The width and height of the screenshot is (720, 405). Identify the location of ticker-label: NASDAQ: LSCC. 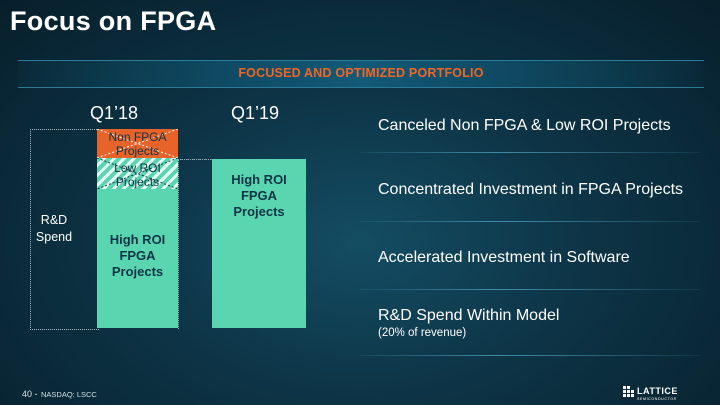
(69, 394).